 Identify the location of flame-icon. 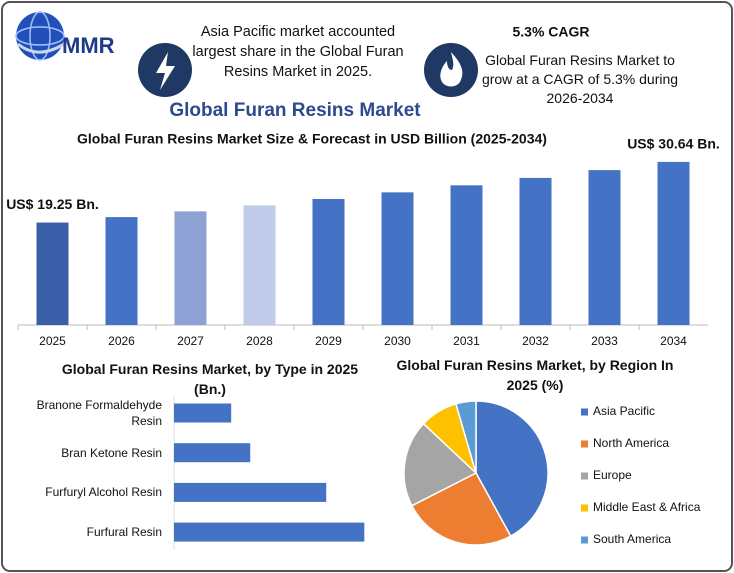
(451, 70).